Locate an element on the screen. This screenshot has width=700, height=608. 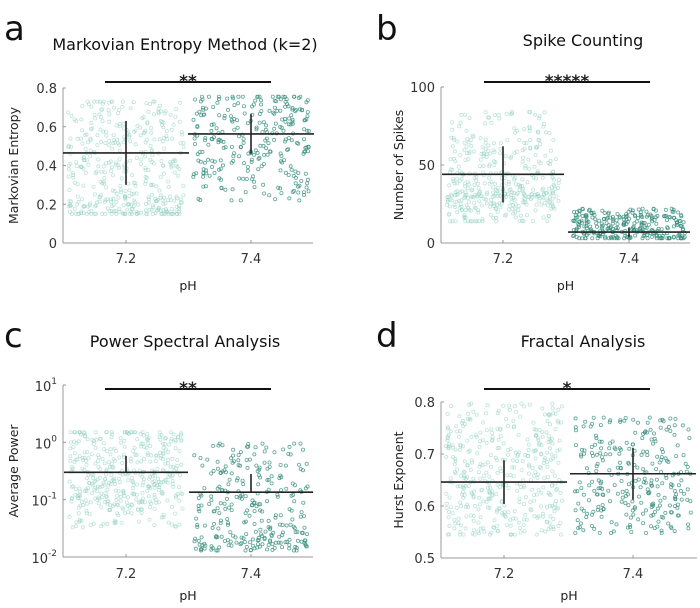
x-tick-label: 7.4 is located at coordinates (251, 259).